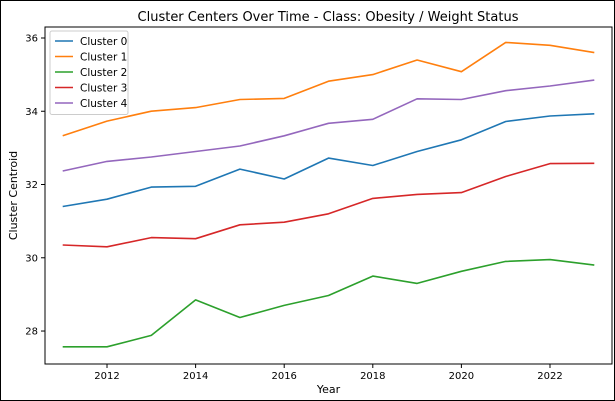 The width and height of the screenshot is (615, 401). What do you see at coordinates (103, 42) in the screenshot?
I see `legend-label: Cluster 0` at bounding box center [103, 42].